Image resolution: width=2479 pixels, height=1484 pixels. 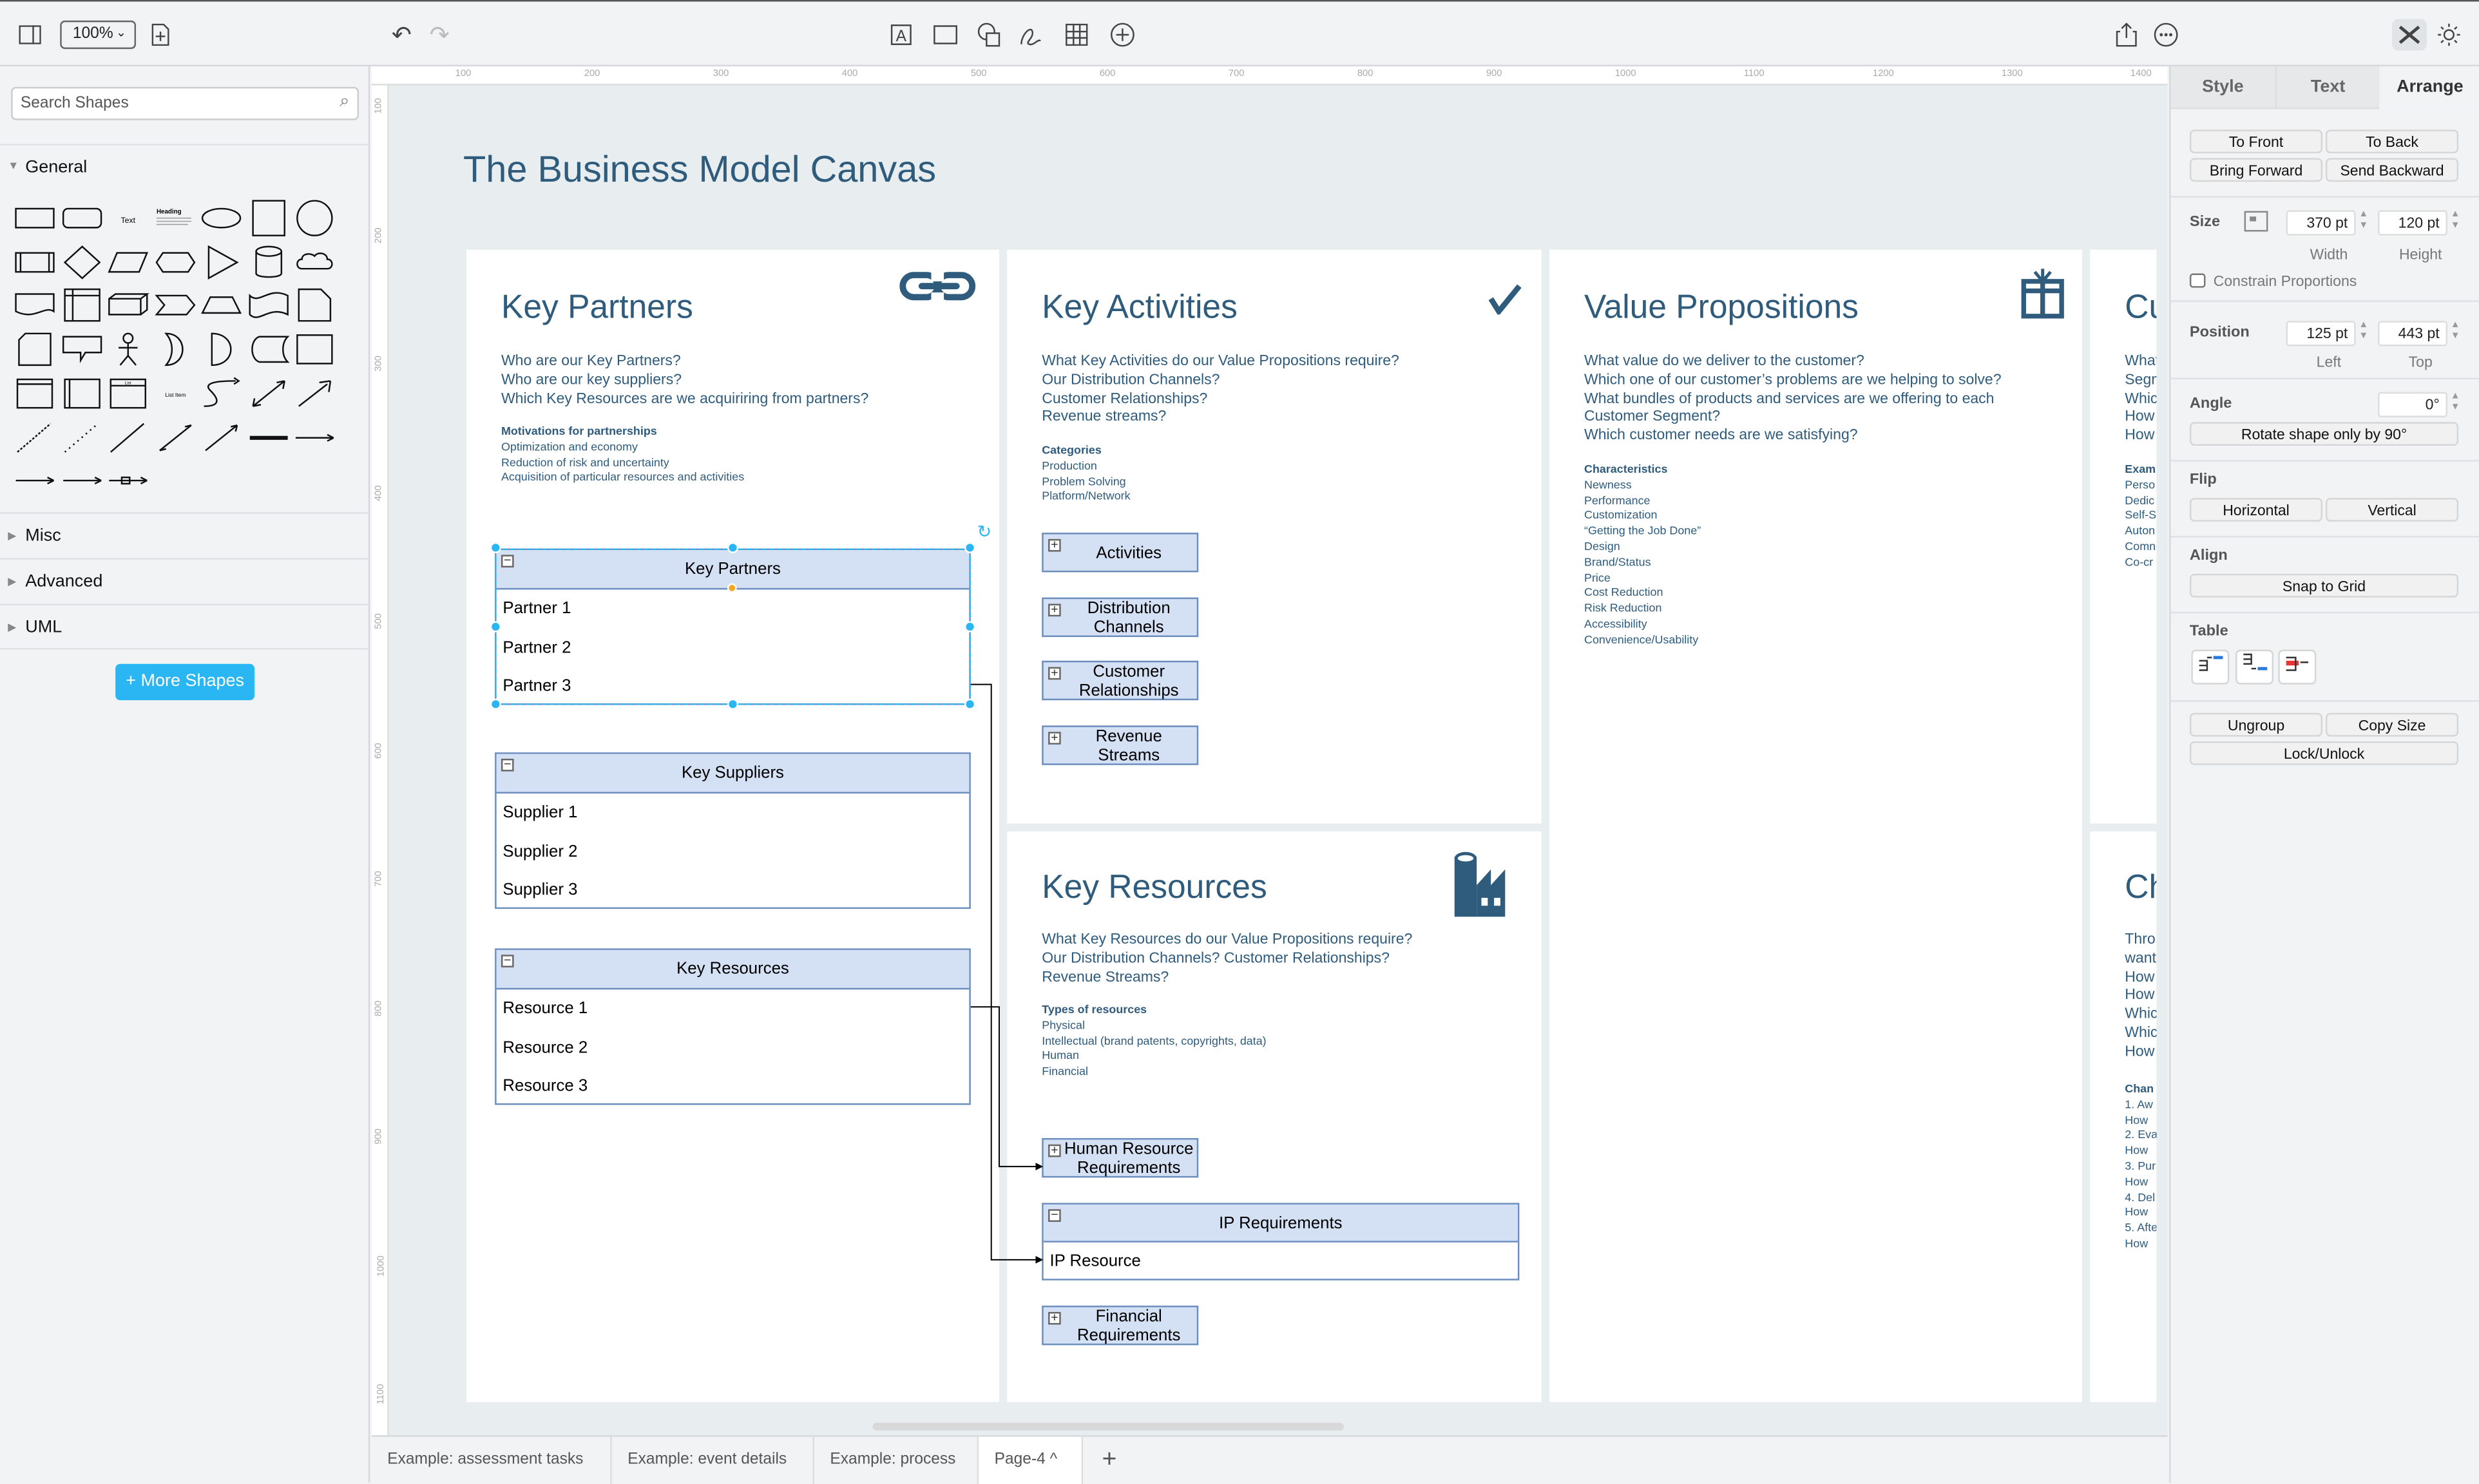 I want to click on shapes-icon, so click(x=990, y=34).